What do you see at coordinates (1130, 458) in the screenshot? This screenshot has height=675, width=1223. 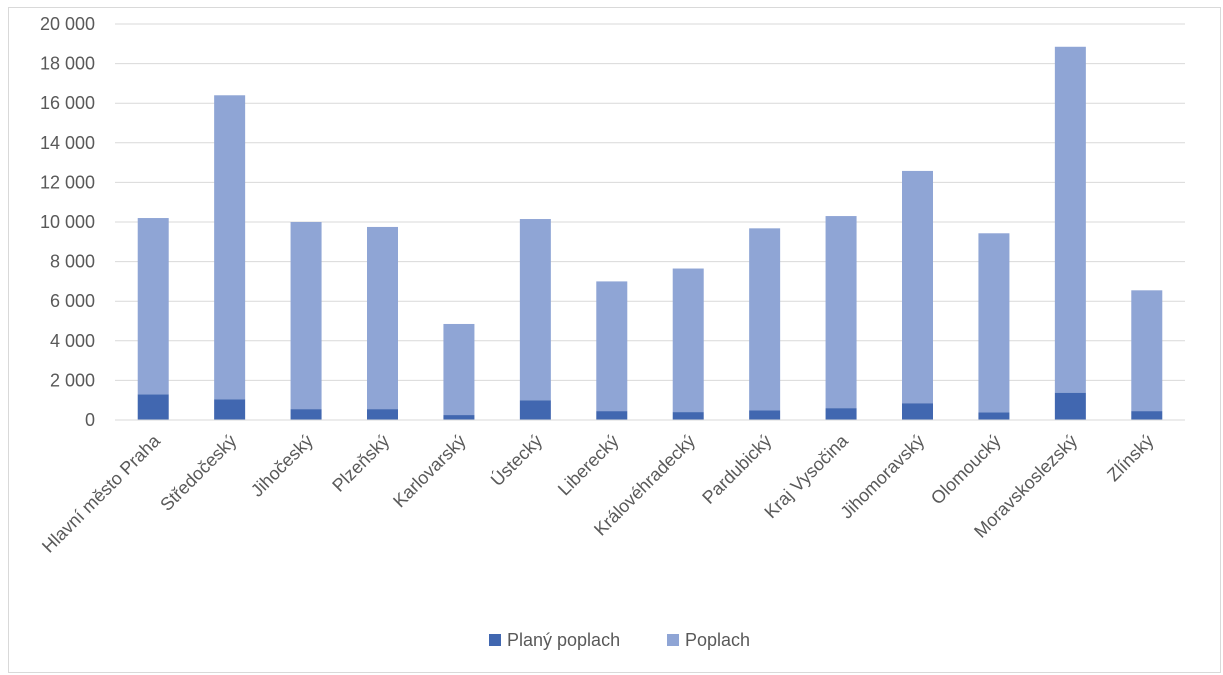 I see `x-category-label: Zlínský` at bounding box center [1130, 458].